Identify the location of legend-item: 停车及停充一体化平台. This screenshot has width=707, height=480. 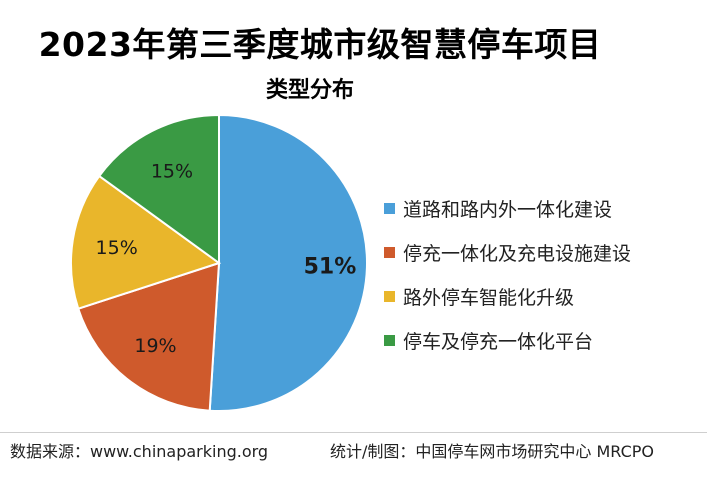
(507, 340).